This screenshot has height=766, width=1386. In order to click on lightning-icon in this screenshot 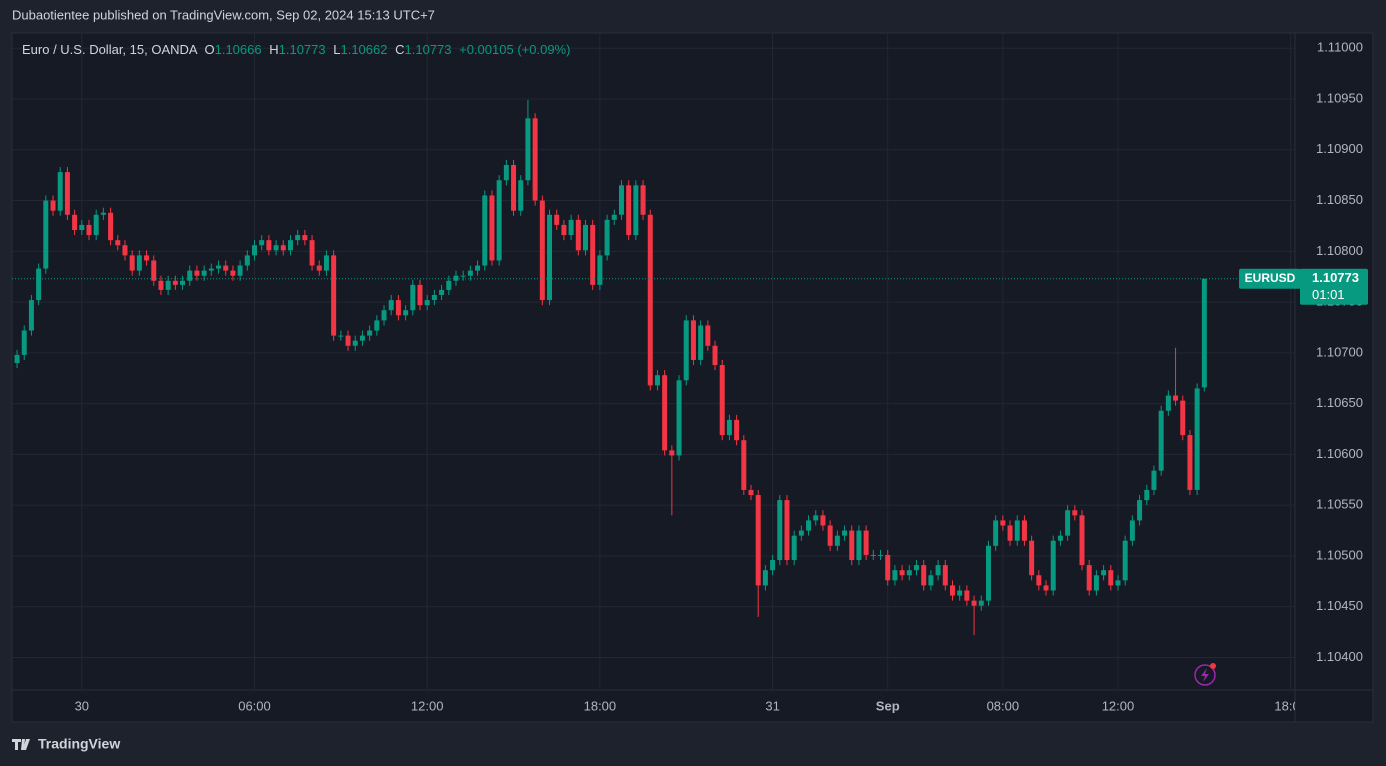, I will do `click(1205, 674)`.